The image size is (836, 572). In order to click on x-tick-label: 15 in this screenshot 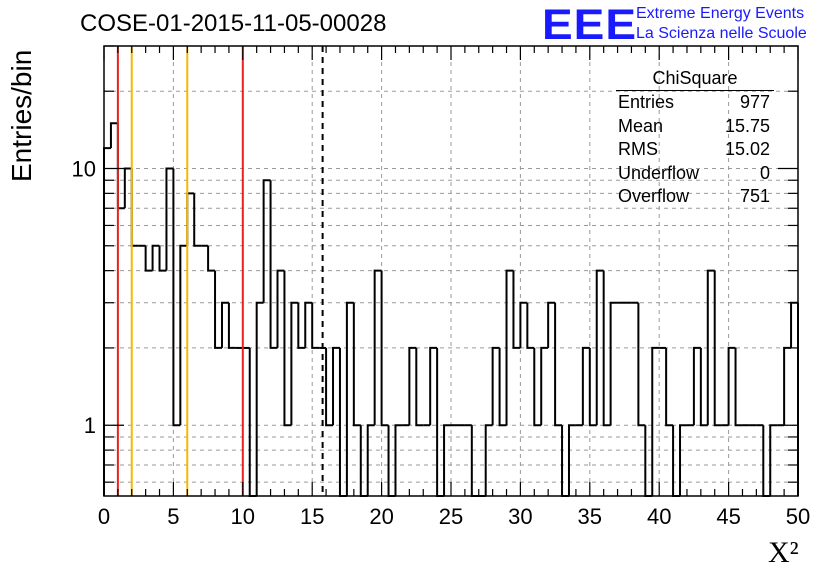, I will do `click(312, 516)`.